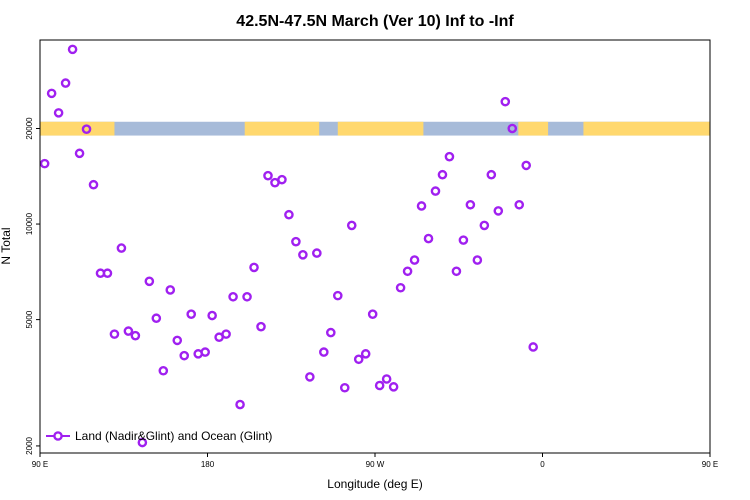 The height and width of the screenshot is (500, 750). Describe the element at coordinates (29, 319) in the screenshot. I see `y-tick-label: 5000` at that location.